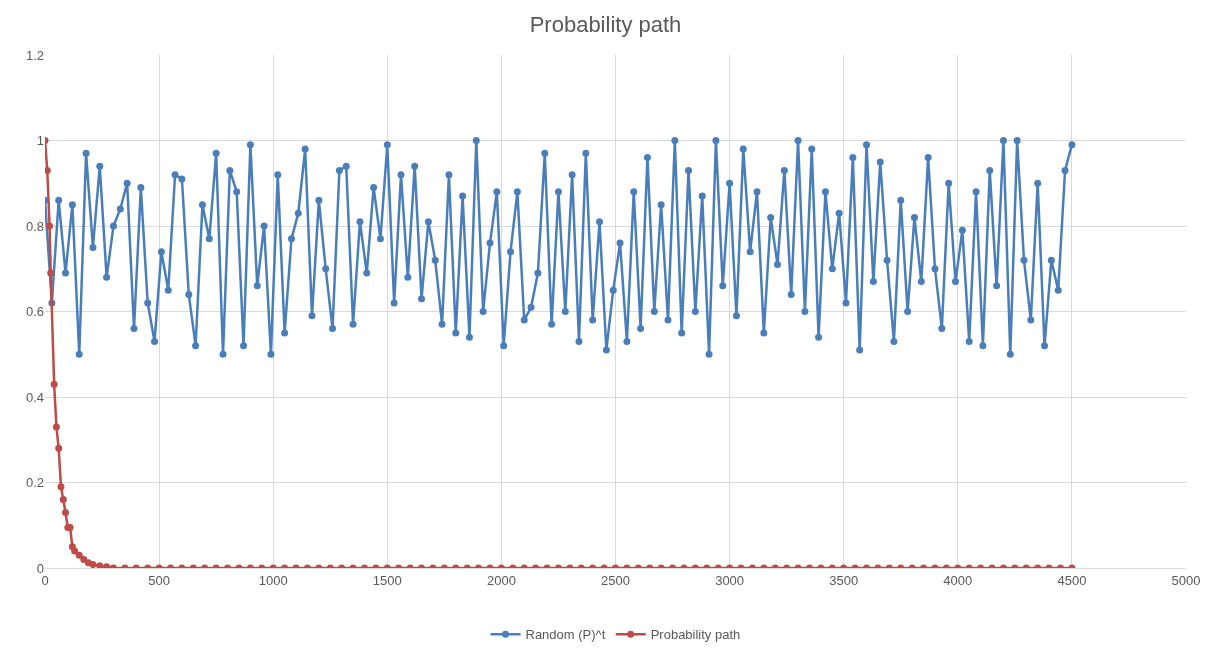 The width and height of the screenshot is (1211, 661). Describe the element at coordinates (605, 24) in the screenshot. I see `chart-title: Probability path` at that location.